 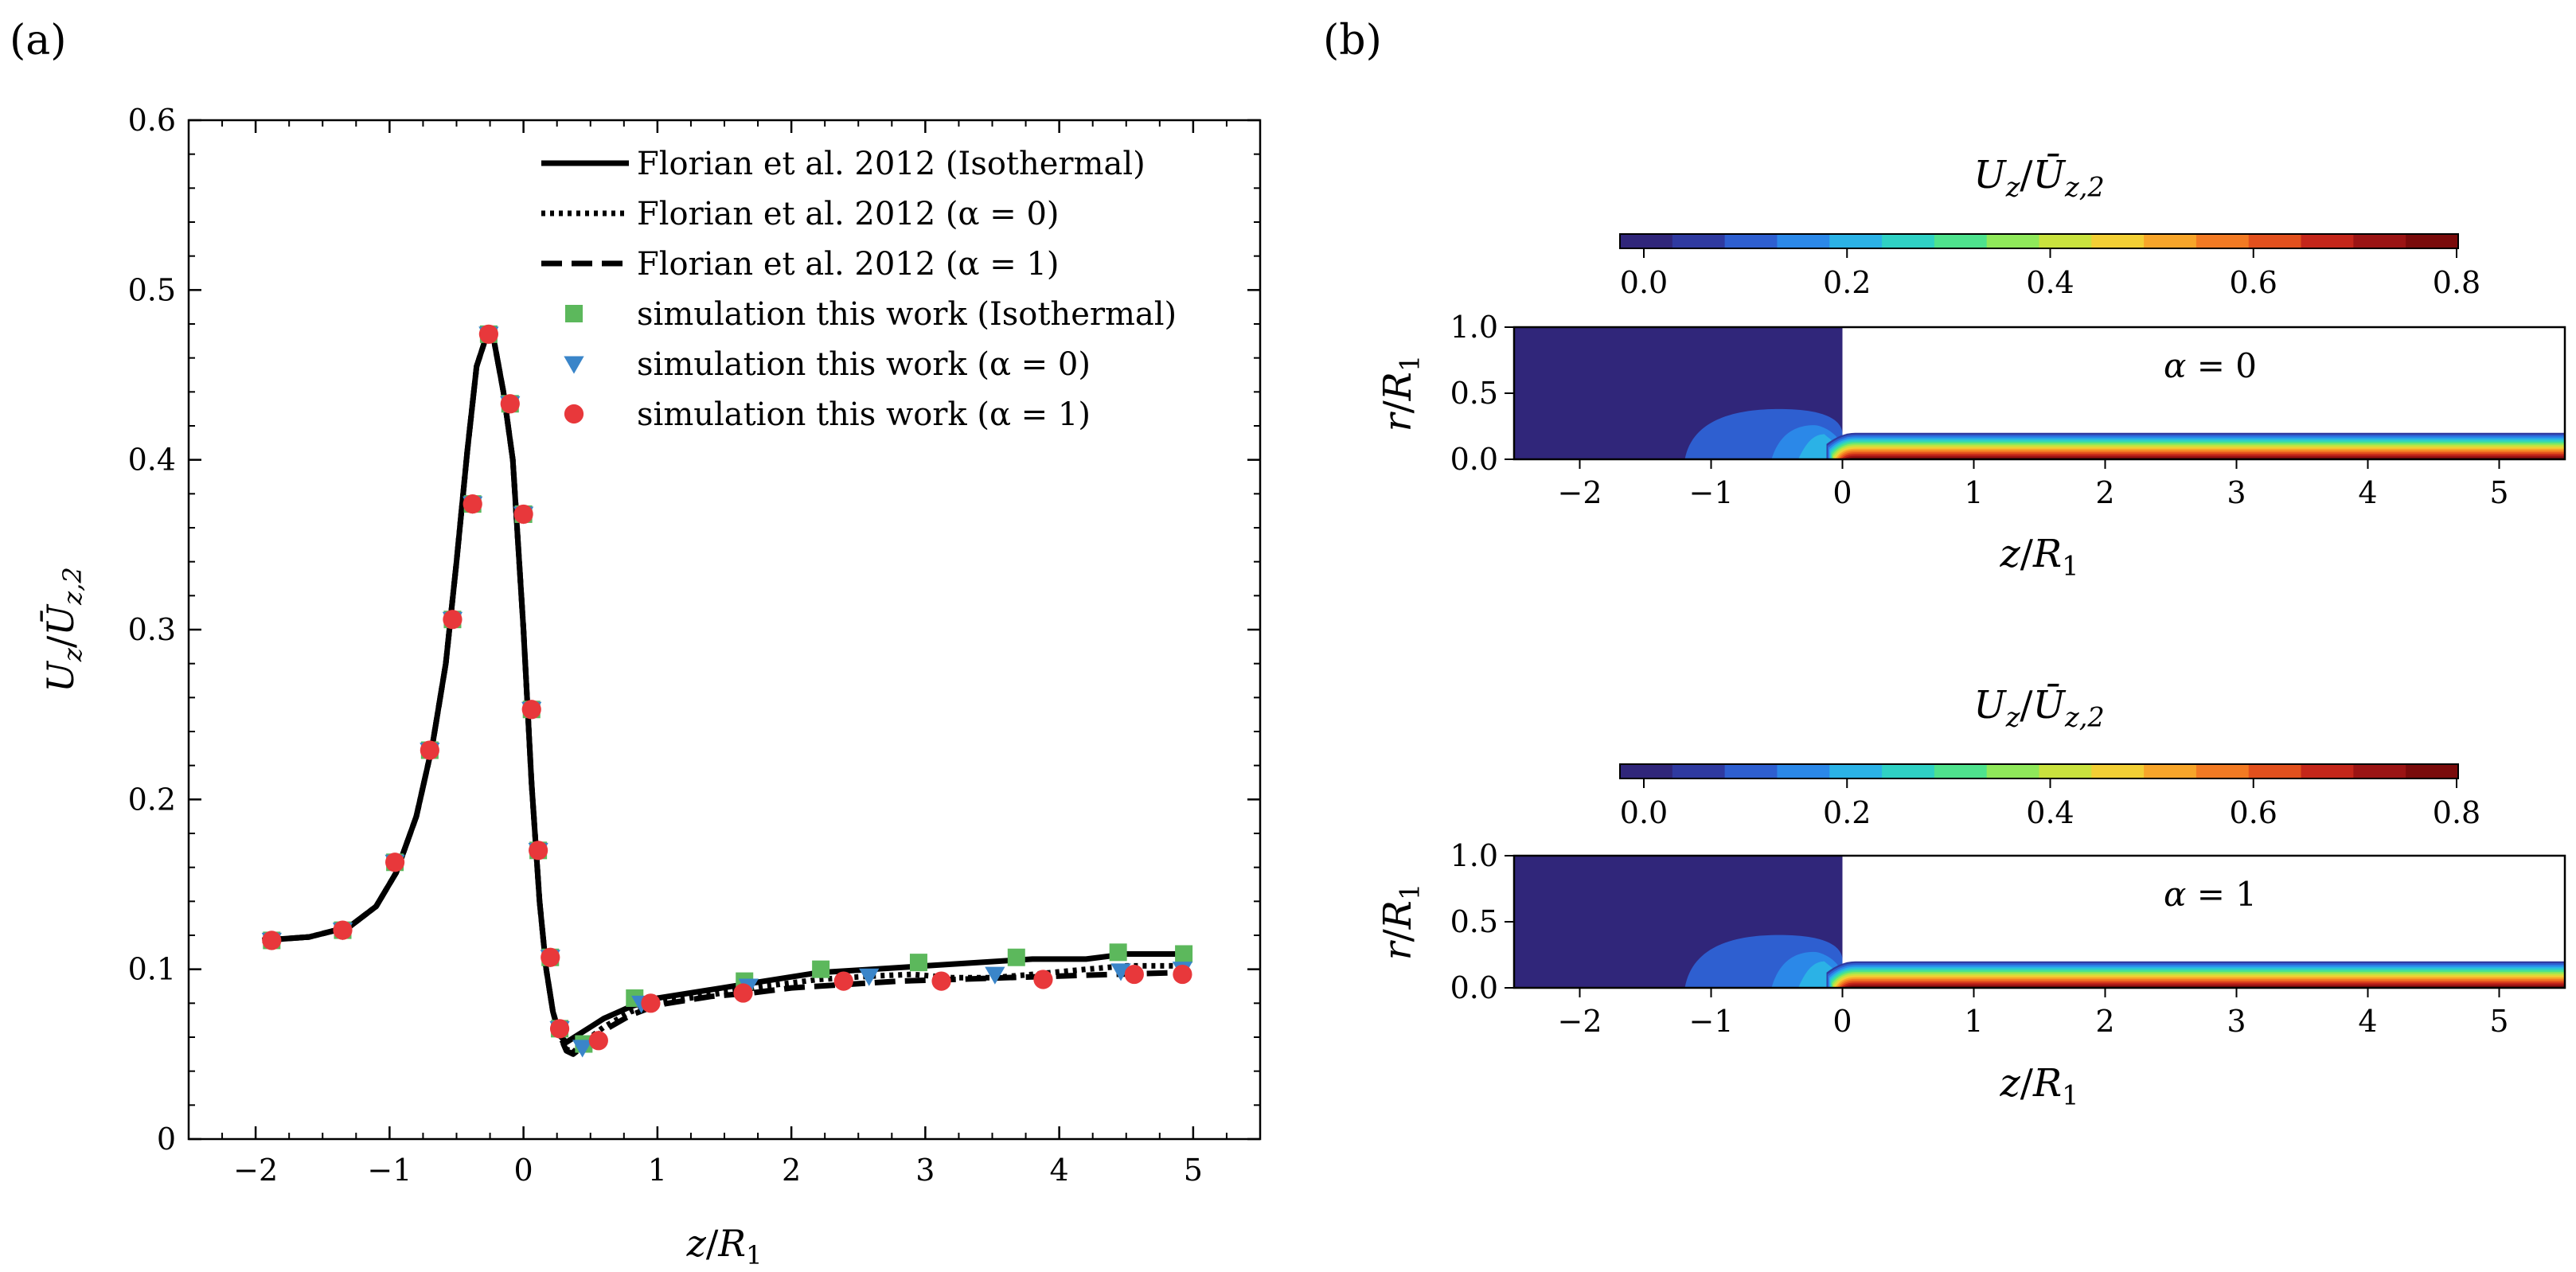 I want to click on colorbar-tick-label: 0.0, so click(x=1644, y=812).